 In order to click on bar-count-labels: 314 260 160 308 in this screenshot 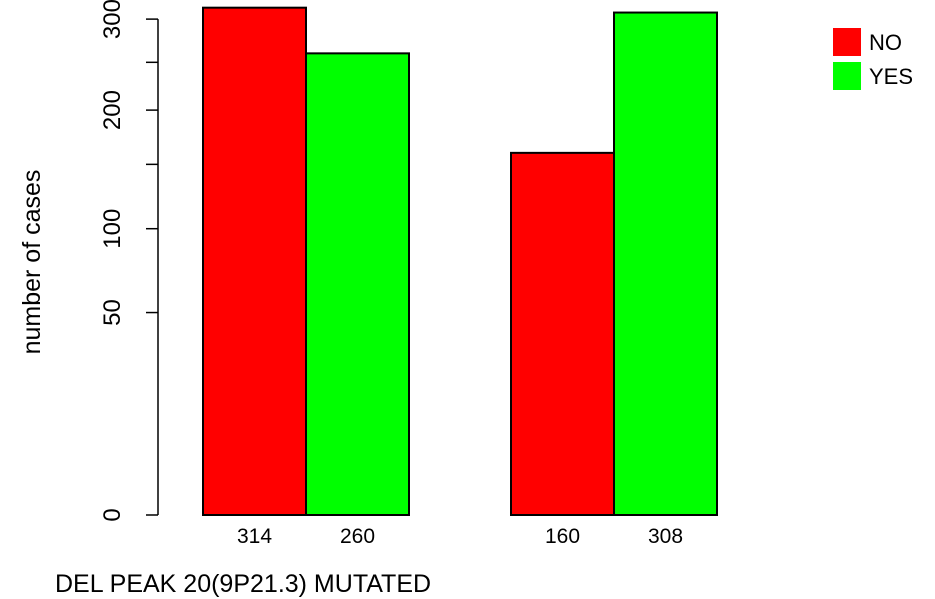, I will do `click(460, 536)`.